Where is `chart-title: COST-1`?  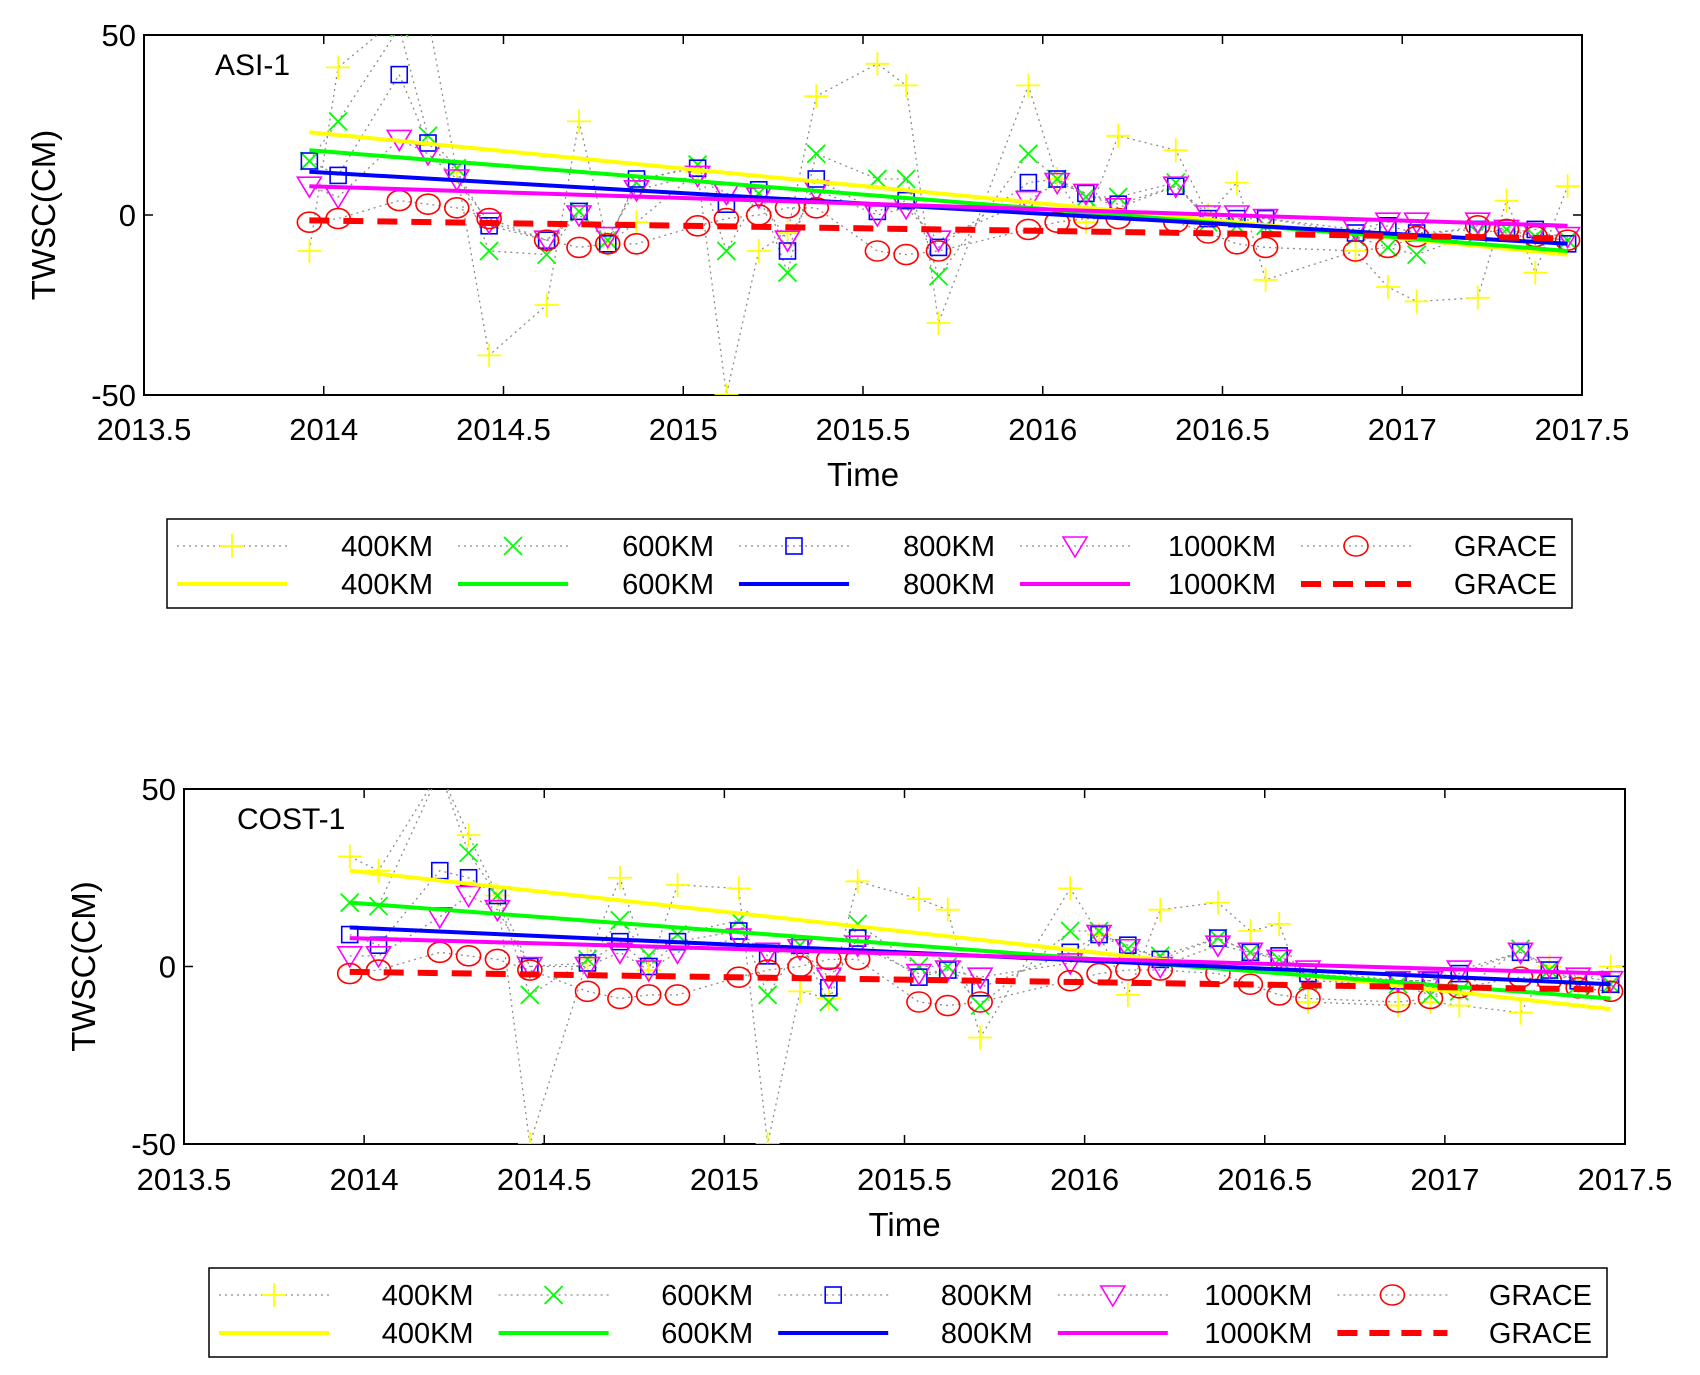
chart-title: COST-1 is located at coordinates (291, 819).